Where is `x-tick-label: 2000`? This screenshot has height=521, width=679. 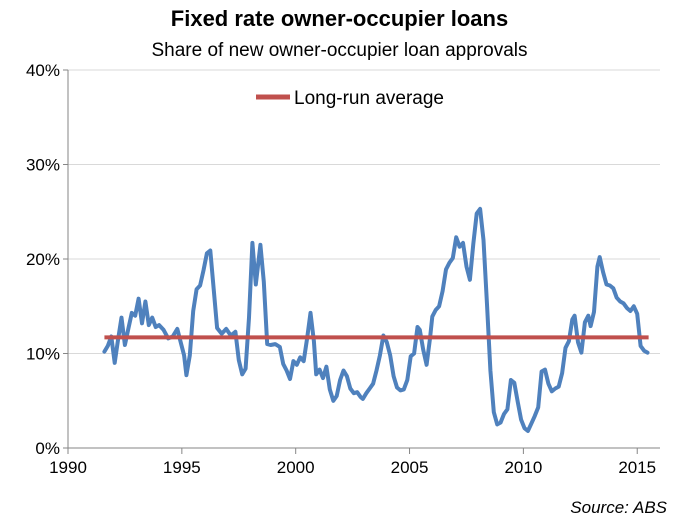 x-tick-label: 2000 is located at coordinates (296, 467).